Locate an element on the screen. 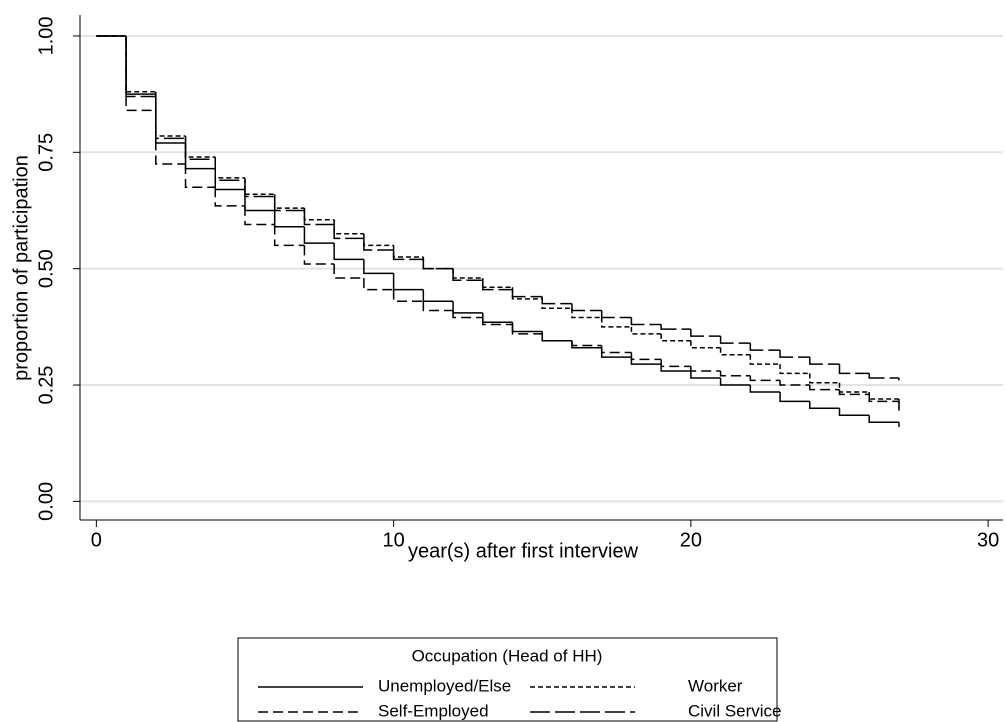 Image resolution: width=1006 pixels, height=722 pixels. x-tick-label: 30 is located at coordinates (988, 540).